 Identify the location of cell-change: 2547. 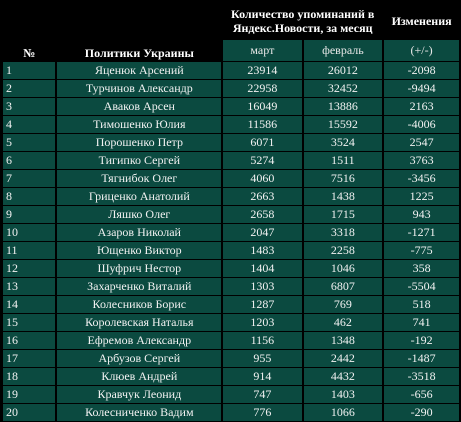
(421, 142).